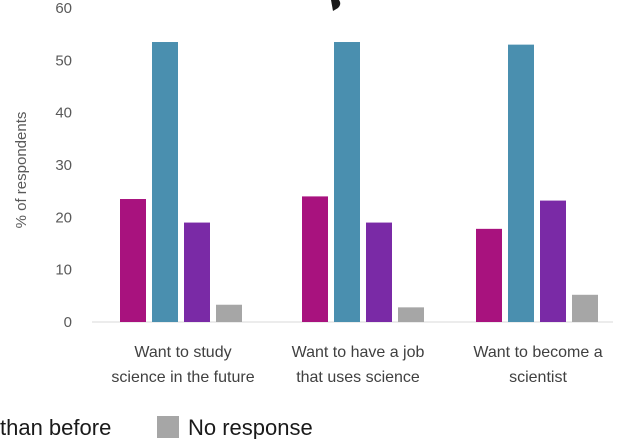 The image size is (629, 439). I want to click on legend-partial-text: than before, so click(55, 427).